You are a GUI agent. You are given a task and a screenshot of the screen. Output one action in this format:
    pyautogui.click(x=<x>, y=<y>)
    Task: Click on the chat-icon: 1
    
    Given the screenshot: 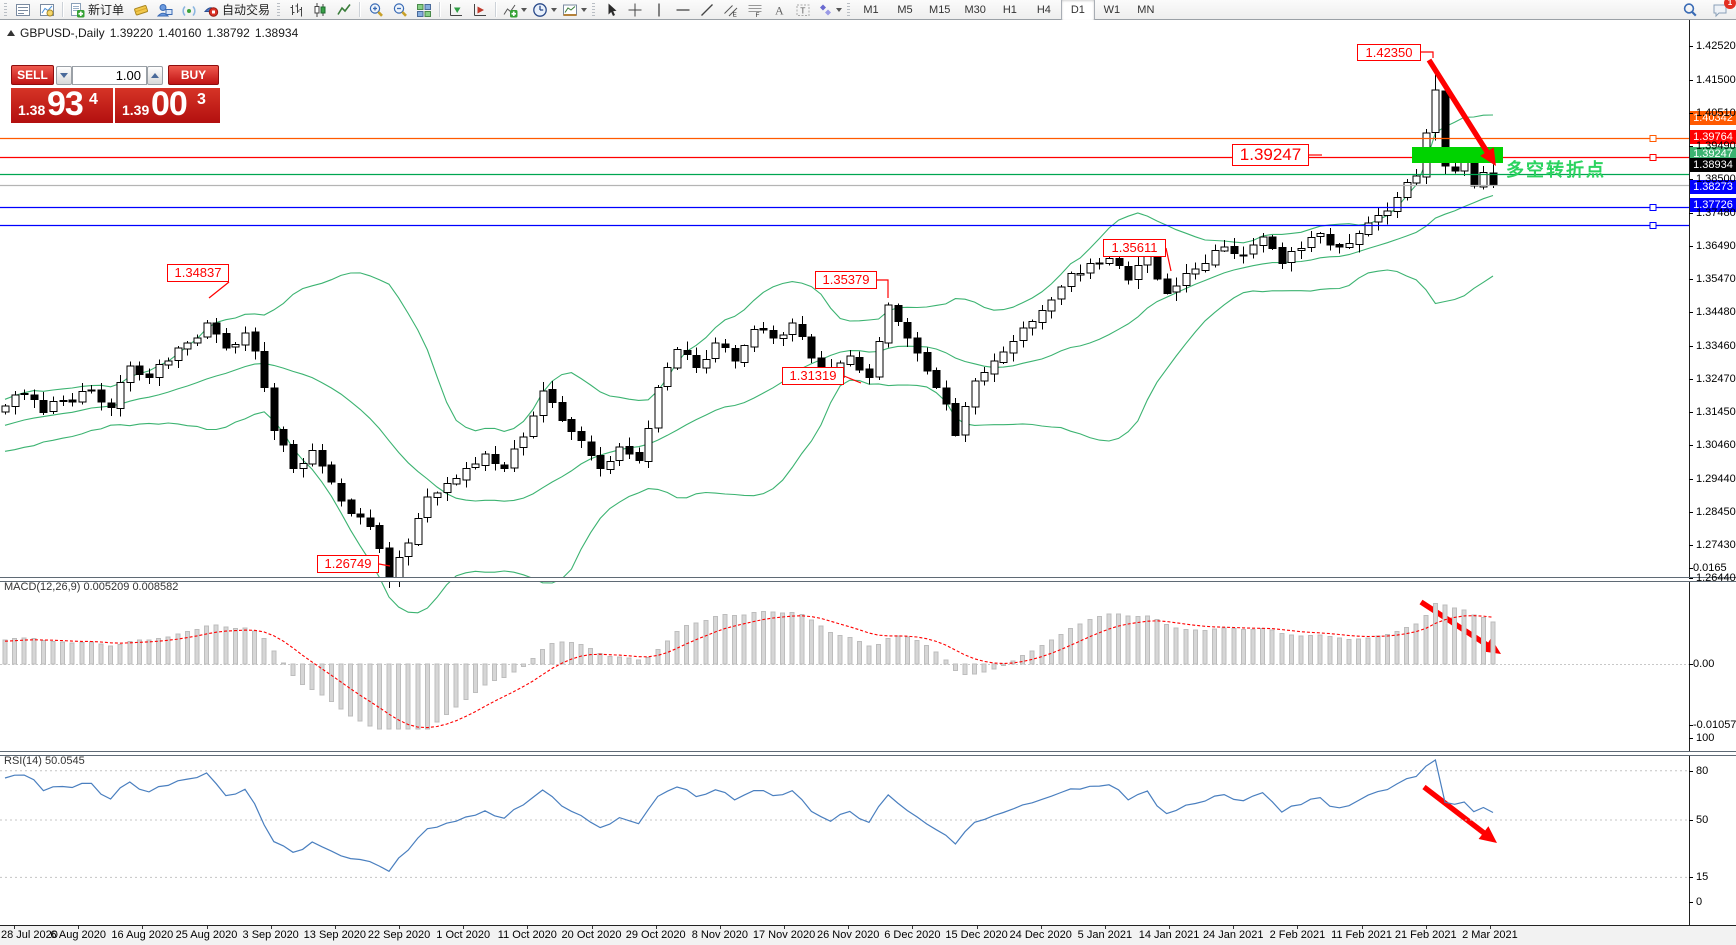 What is the action you would take?
    pyautogui.click(x=1722, y=10)
    